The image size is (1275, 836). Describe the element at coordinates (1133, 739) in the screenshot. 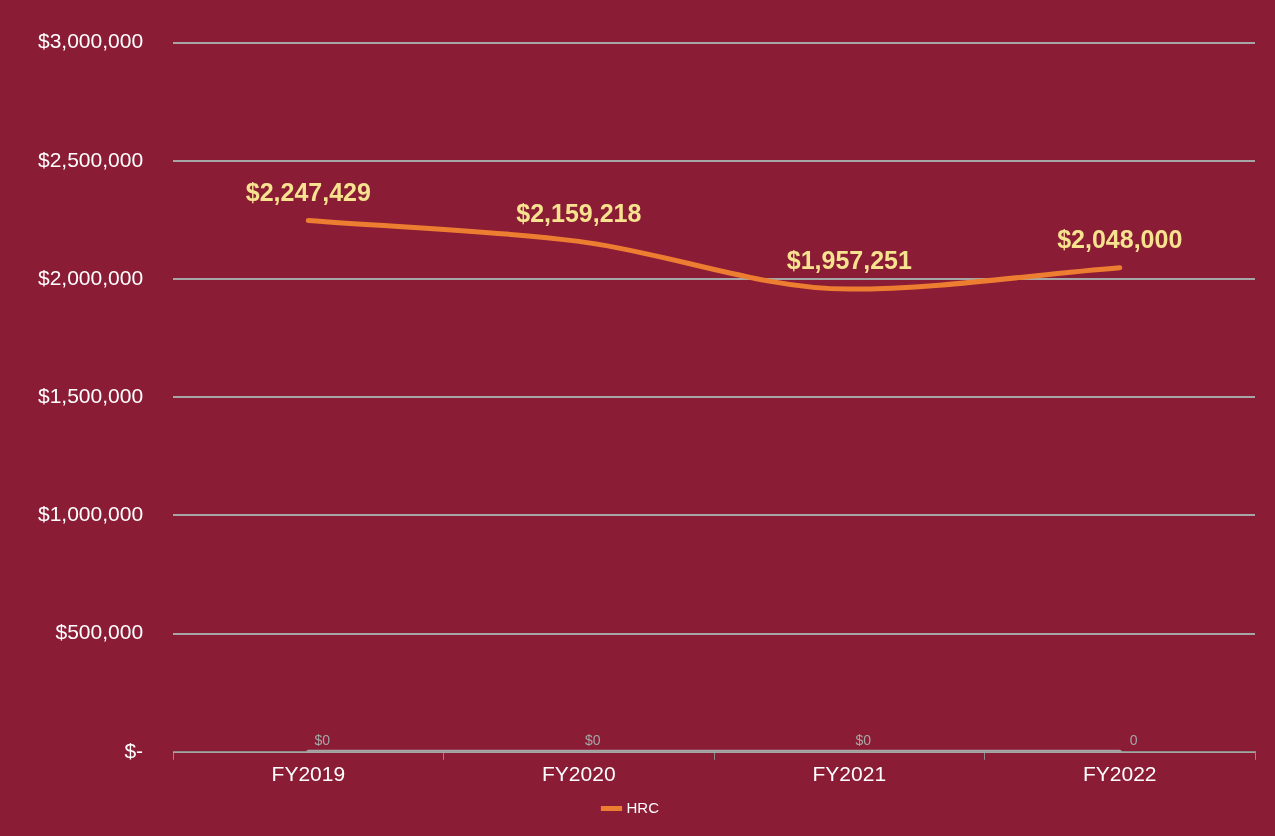

I see `data-label: 0` at that location.